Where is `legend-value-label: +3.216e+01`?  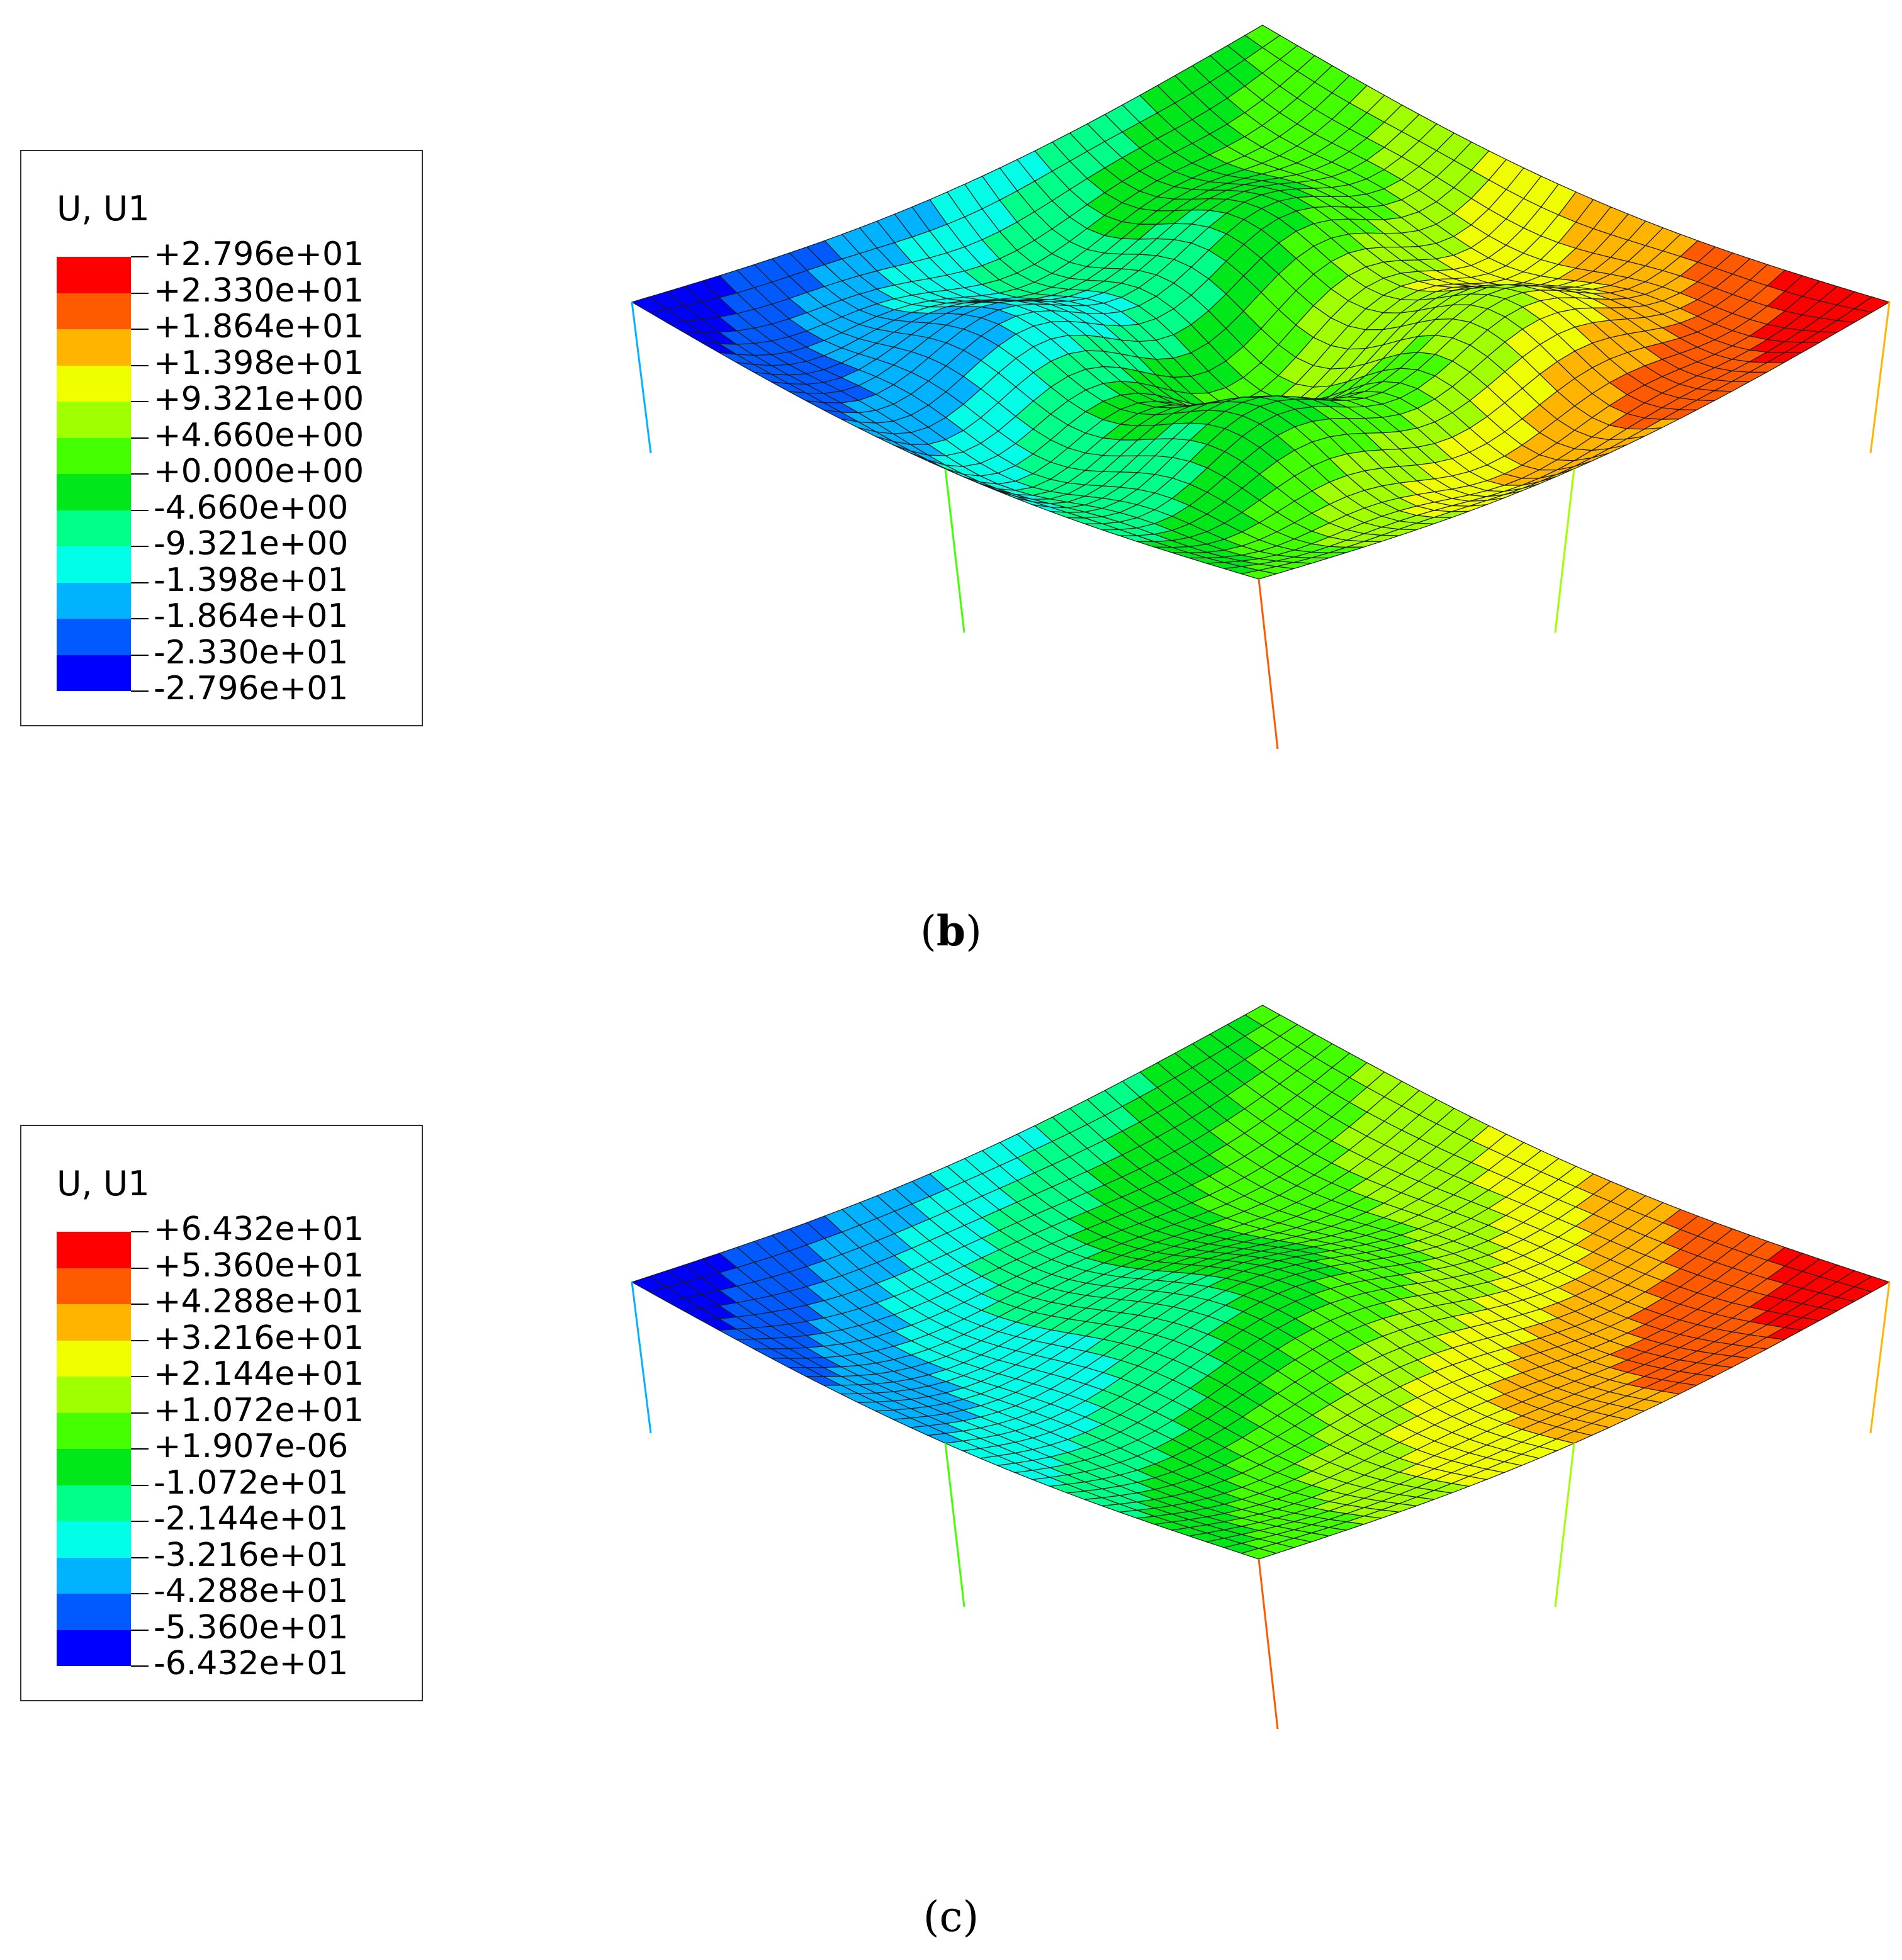
legend-value-label: +3.216e+01 is located at coordinates (259, 1338).